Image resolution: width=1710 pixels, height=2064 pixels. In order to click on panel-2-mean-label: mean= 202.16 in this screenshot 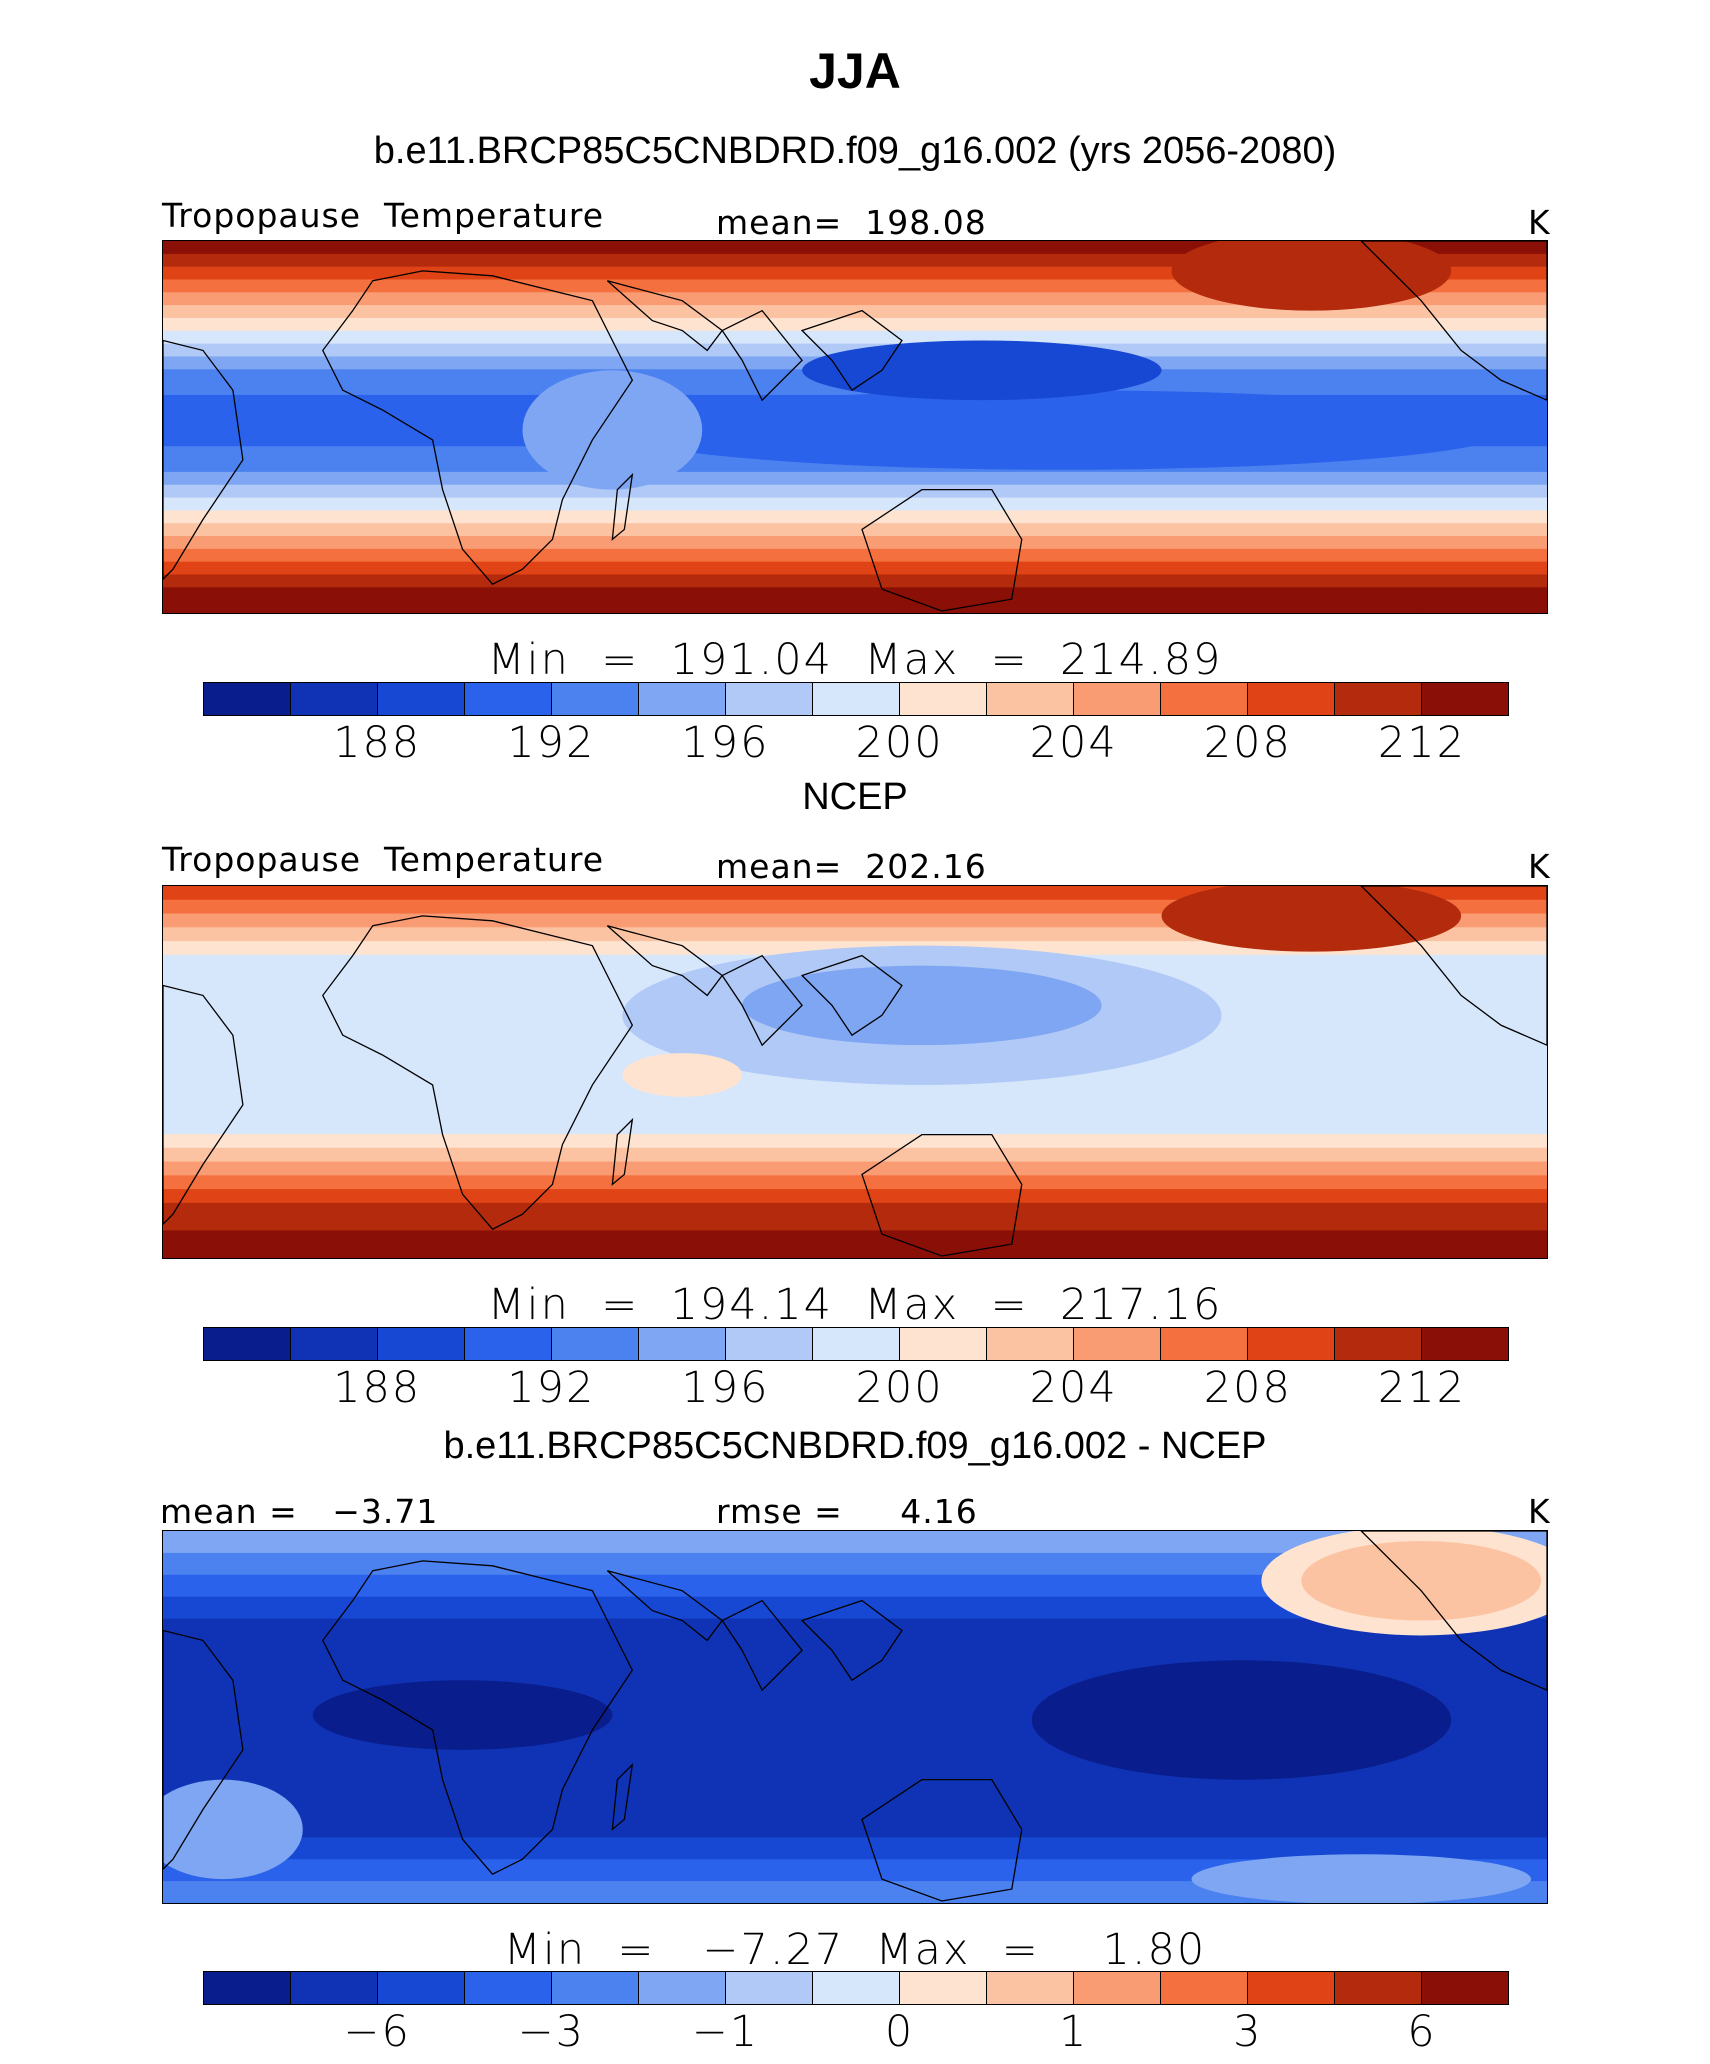, I will do `click(851, 866)`.